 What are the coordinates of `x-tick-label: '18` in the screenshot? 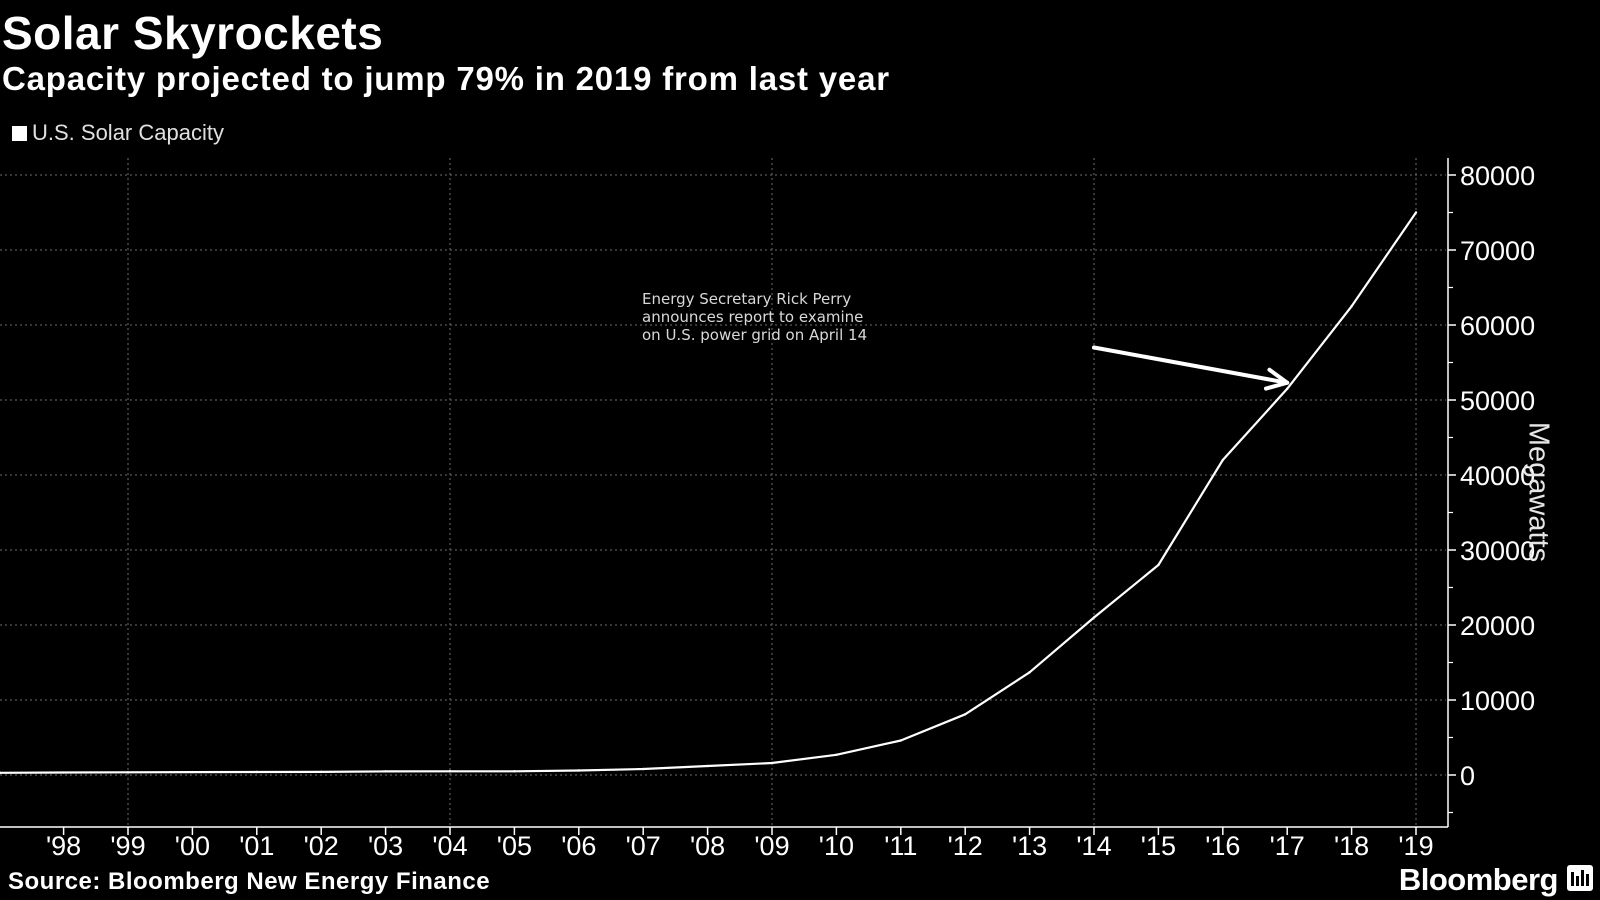 It's located at (1351, 846).